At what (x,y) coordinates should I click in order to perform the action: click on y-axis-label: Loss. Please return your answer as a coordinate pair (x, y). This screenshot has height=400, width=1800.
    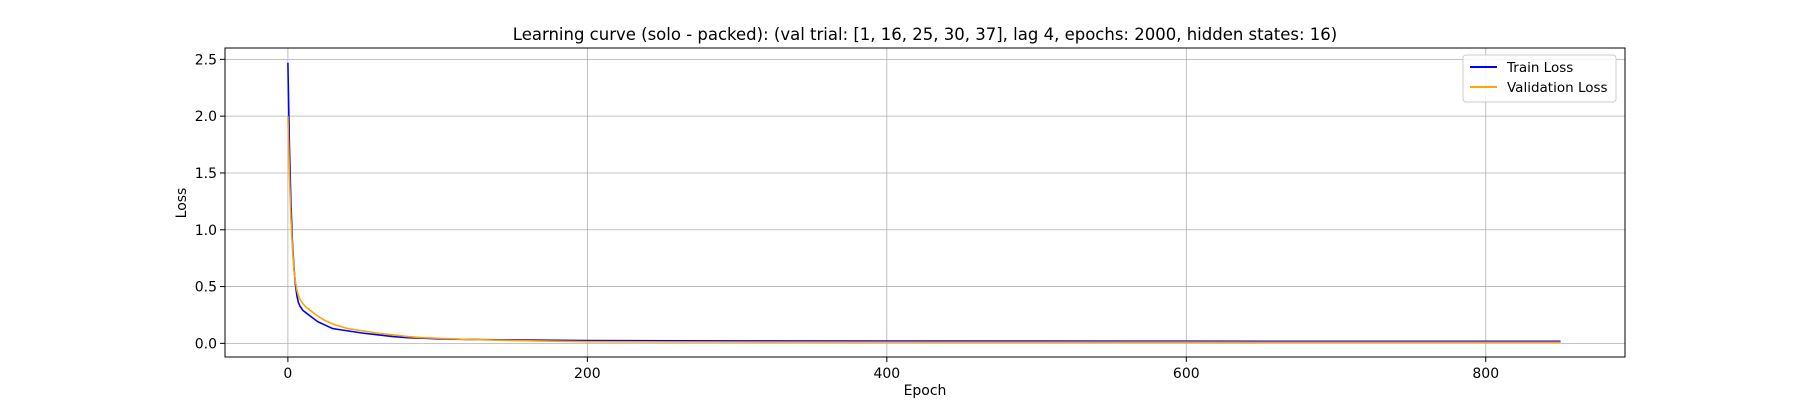
    Looking at the image, I should click on (182, 203).